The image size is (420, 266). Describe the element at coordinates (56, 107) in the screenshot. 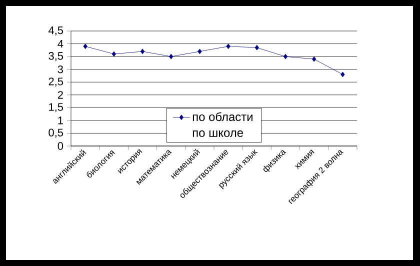

I see `y-tick-label: 1,5` at that location.